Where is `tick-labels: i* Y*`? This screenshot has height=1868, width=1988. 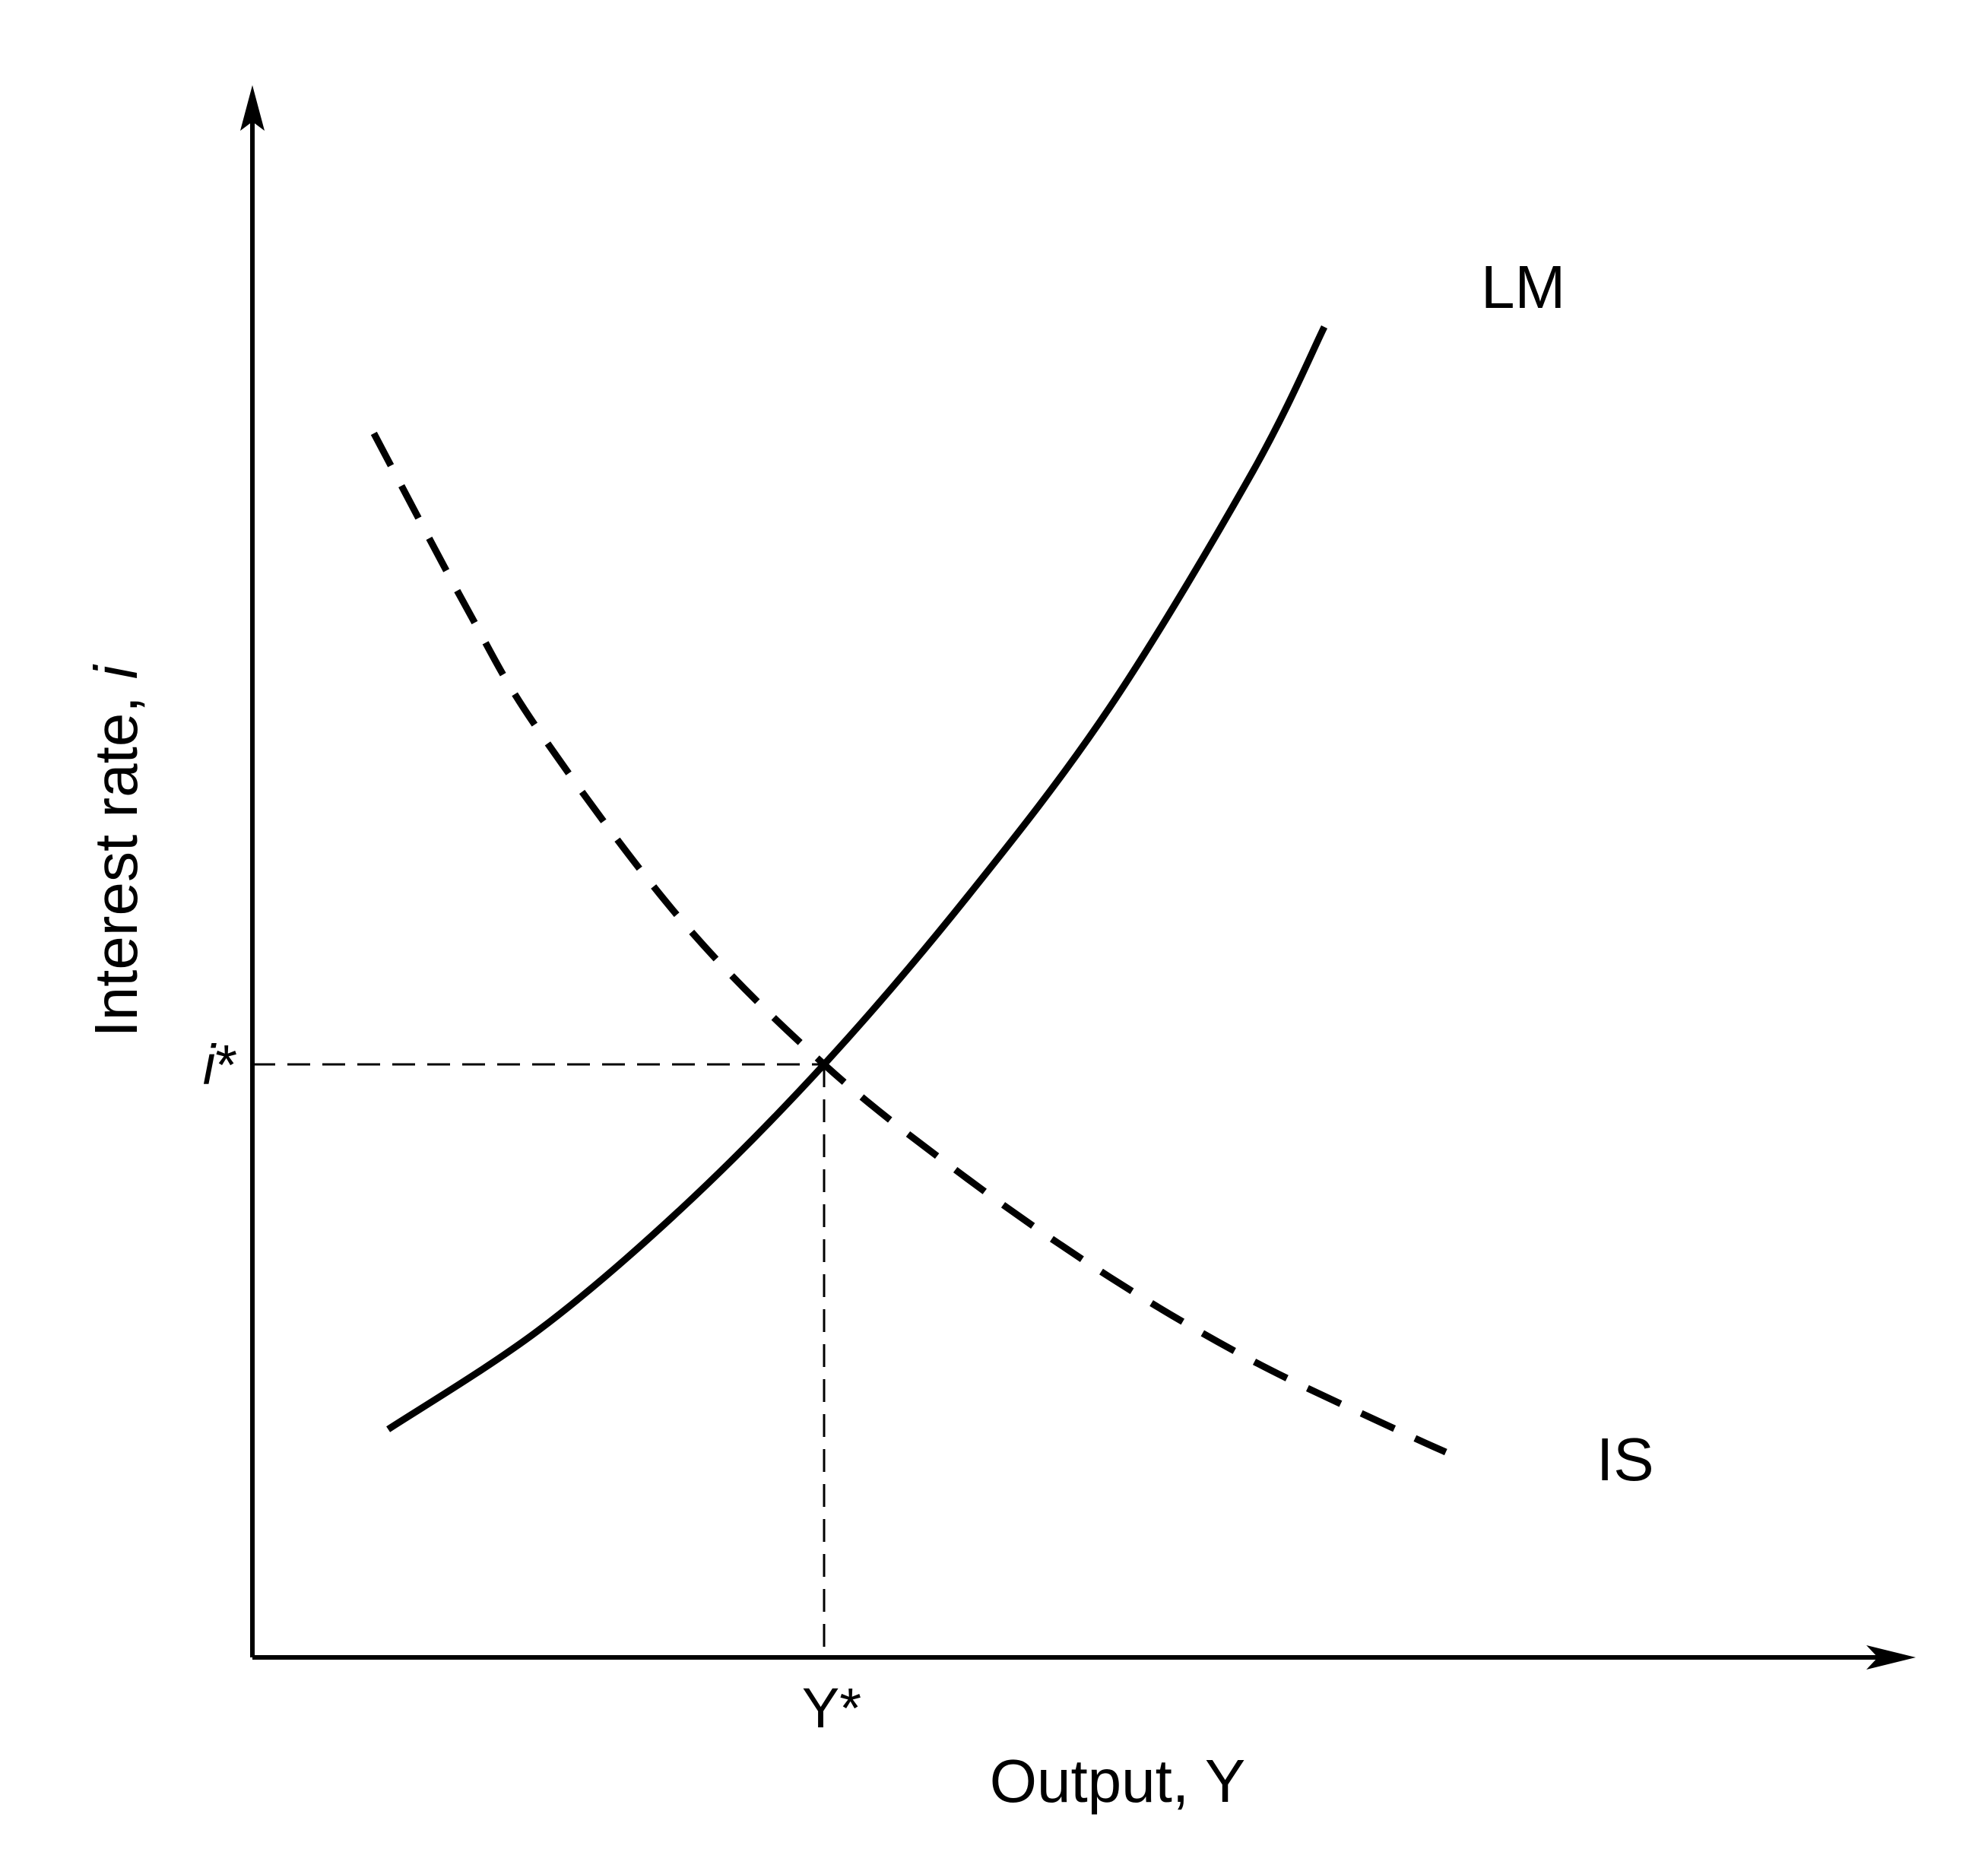
tick-labels: i* Y* is located at coordinates (532, 1386).